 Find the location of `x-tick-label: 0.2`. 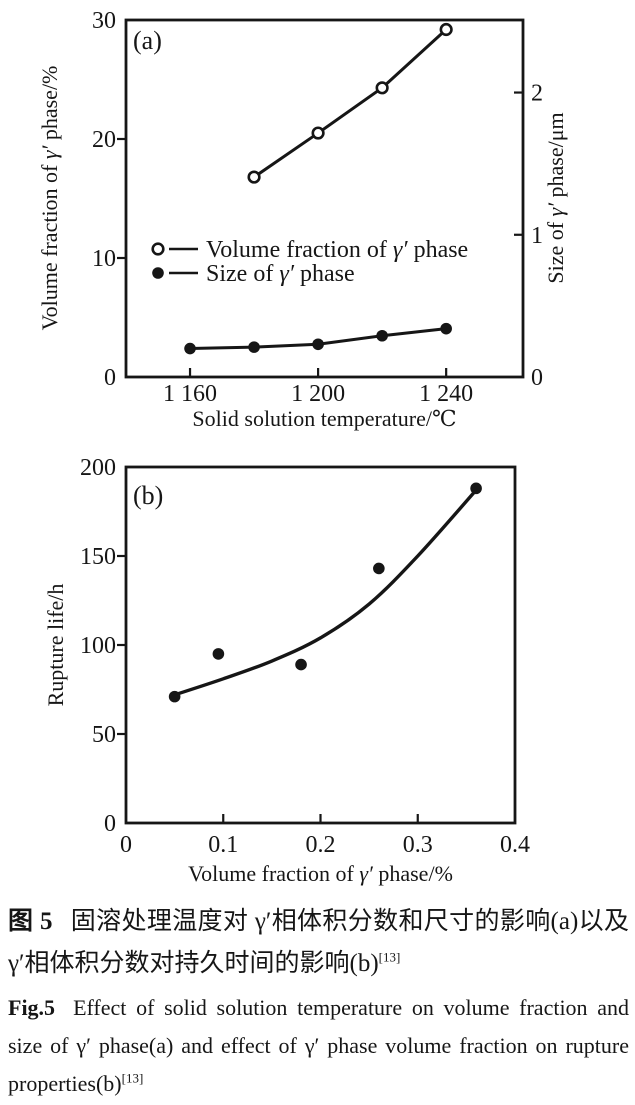

x-tick-label: 0.2 is located at coordinates (321, 845).